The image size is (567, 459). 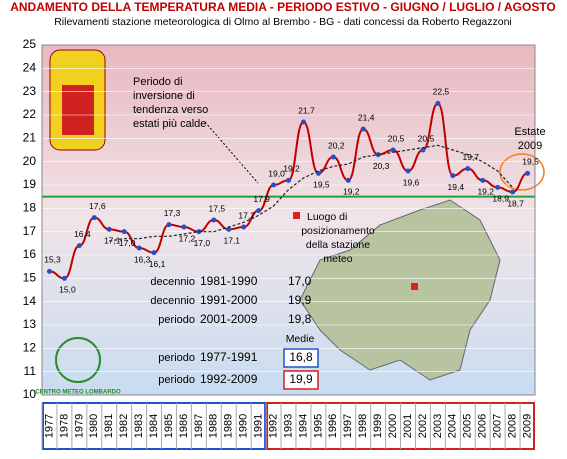 What do you see at coordinates (512, 426) in the screenshot?
I see `x-tick-label: 2008` at bounding box center [512, 426].